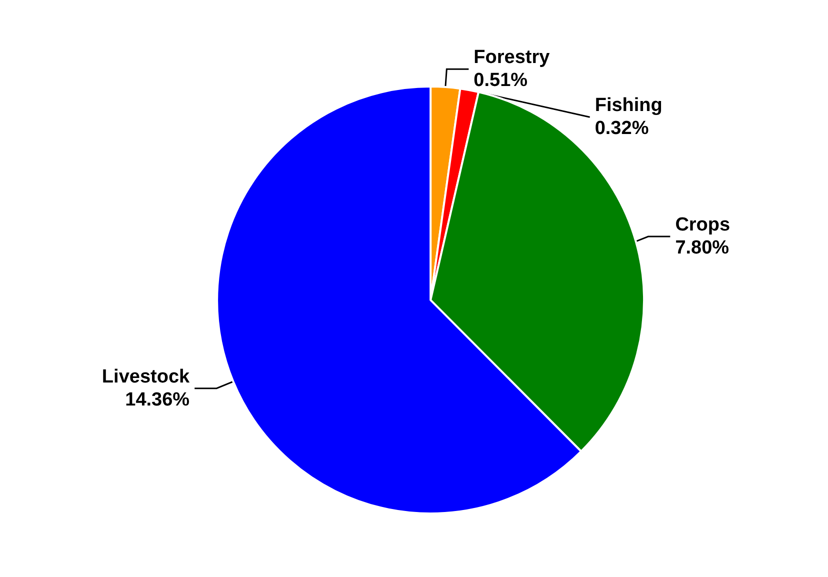  I want to click on data-label: 14.36%, so click(157, 399).